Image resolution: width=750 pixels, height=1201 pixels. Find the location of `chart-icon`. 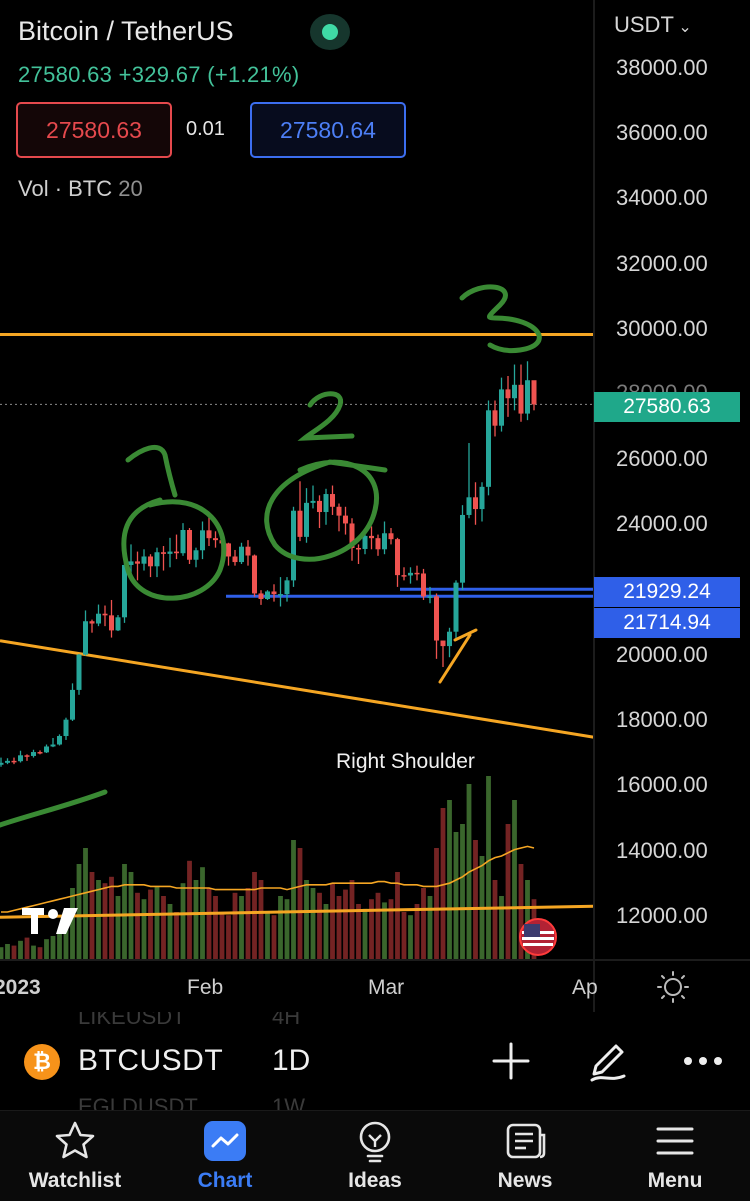

chart-icon is located at coordinates (225, 1141).